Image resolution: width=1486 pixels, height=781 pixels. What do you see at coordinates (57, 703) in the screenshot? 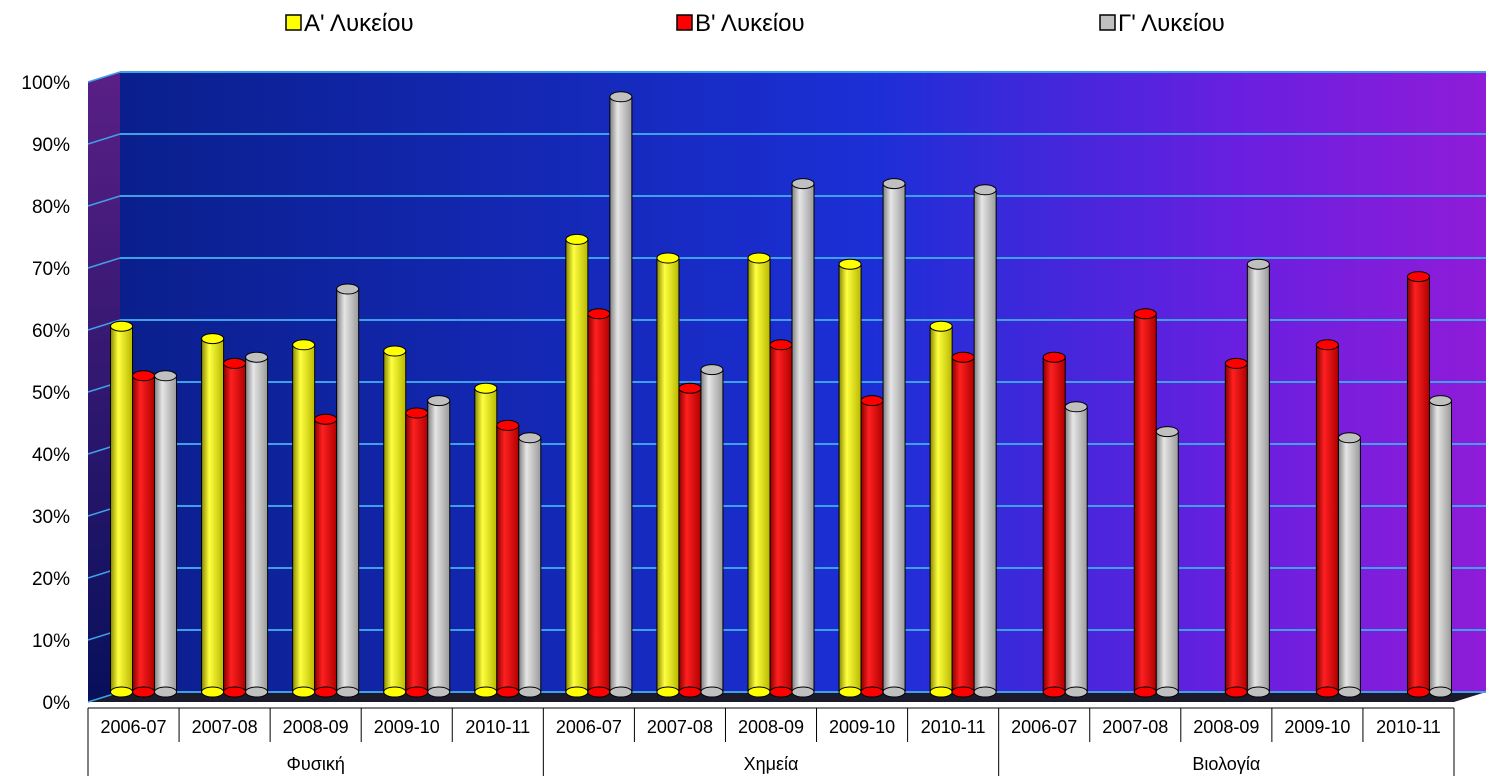
I see `y-tick-label: 0%` at bounding box center [57, 703].